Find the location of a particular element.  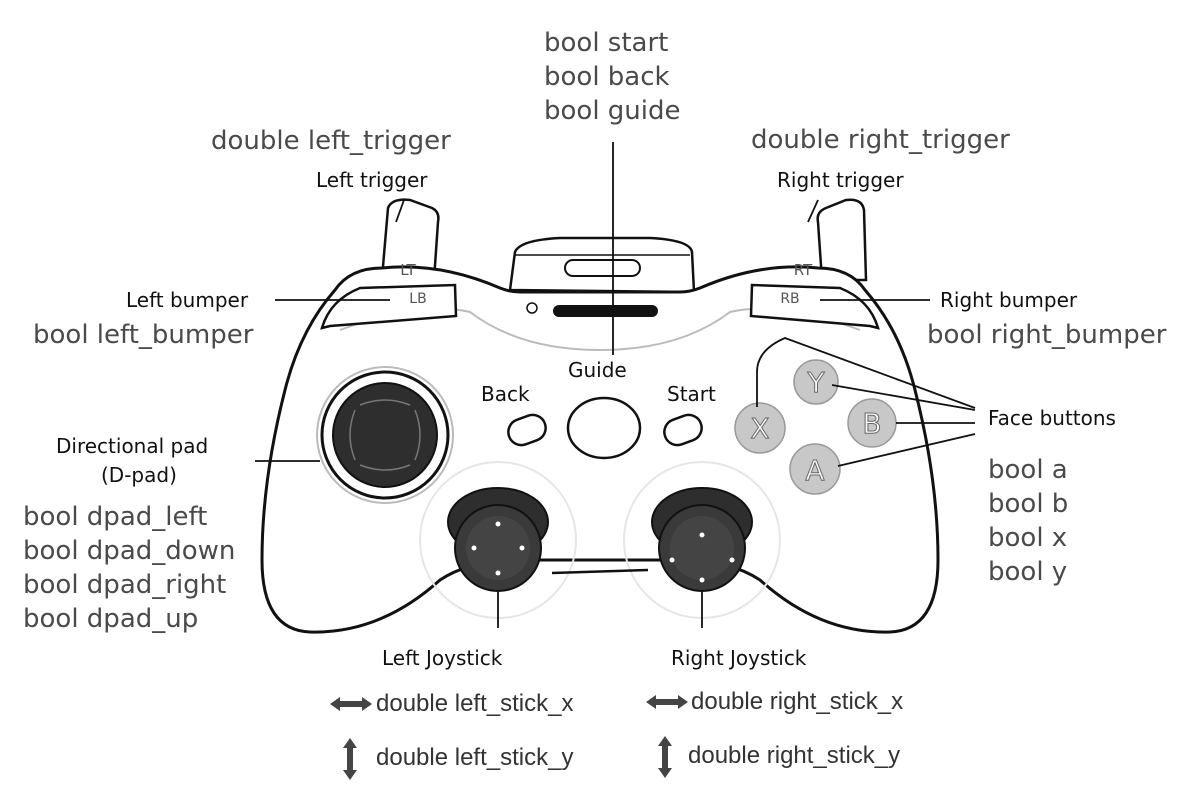

label-right-trigger: Right trigger is located at coordinates (840, 180).